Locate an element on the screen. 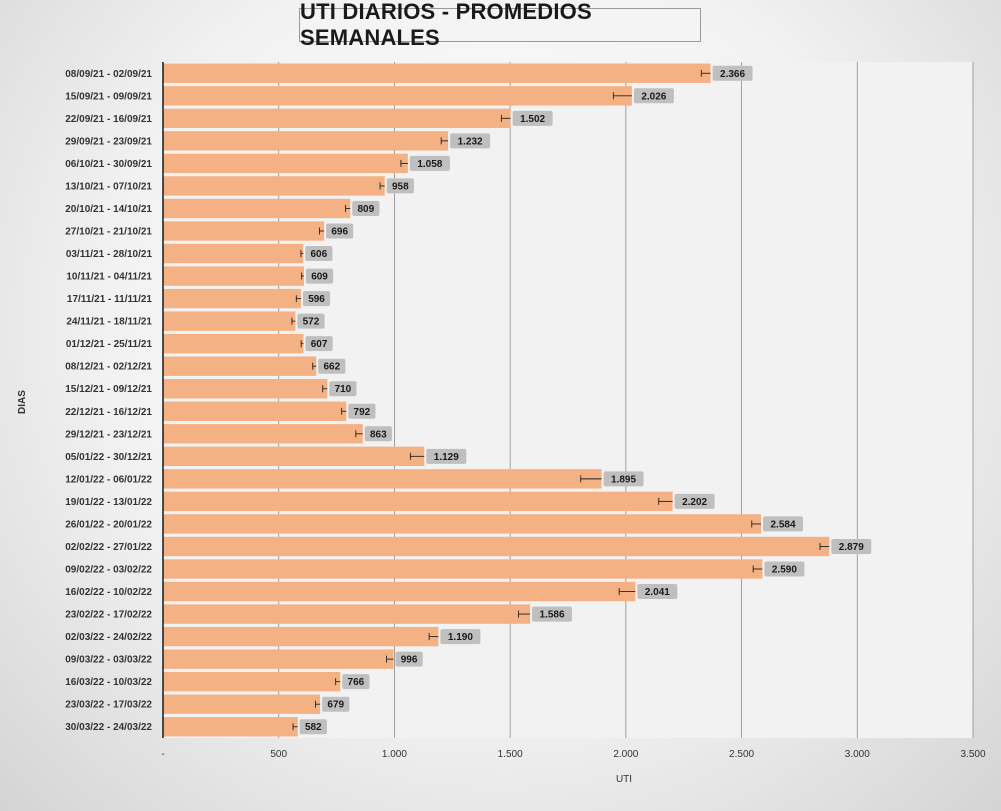 This screenshot has height=811, width=1001. data-label: 1.502 is located at coordinates (532, 119).